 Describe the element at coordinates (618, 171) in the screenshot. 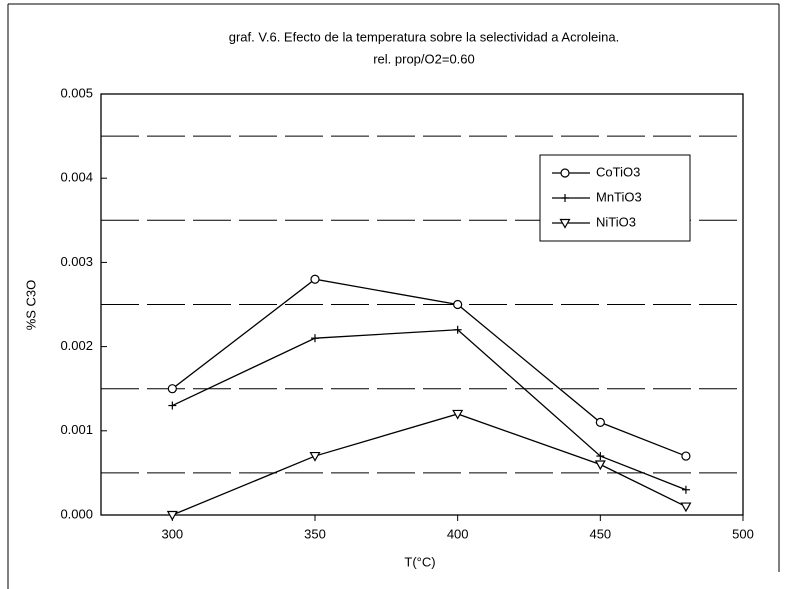

I see `legend-label: CoTiO3` at that location.